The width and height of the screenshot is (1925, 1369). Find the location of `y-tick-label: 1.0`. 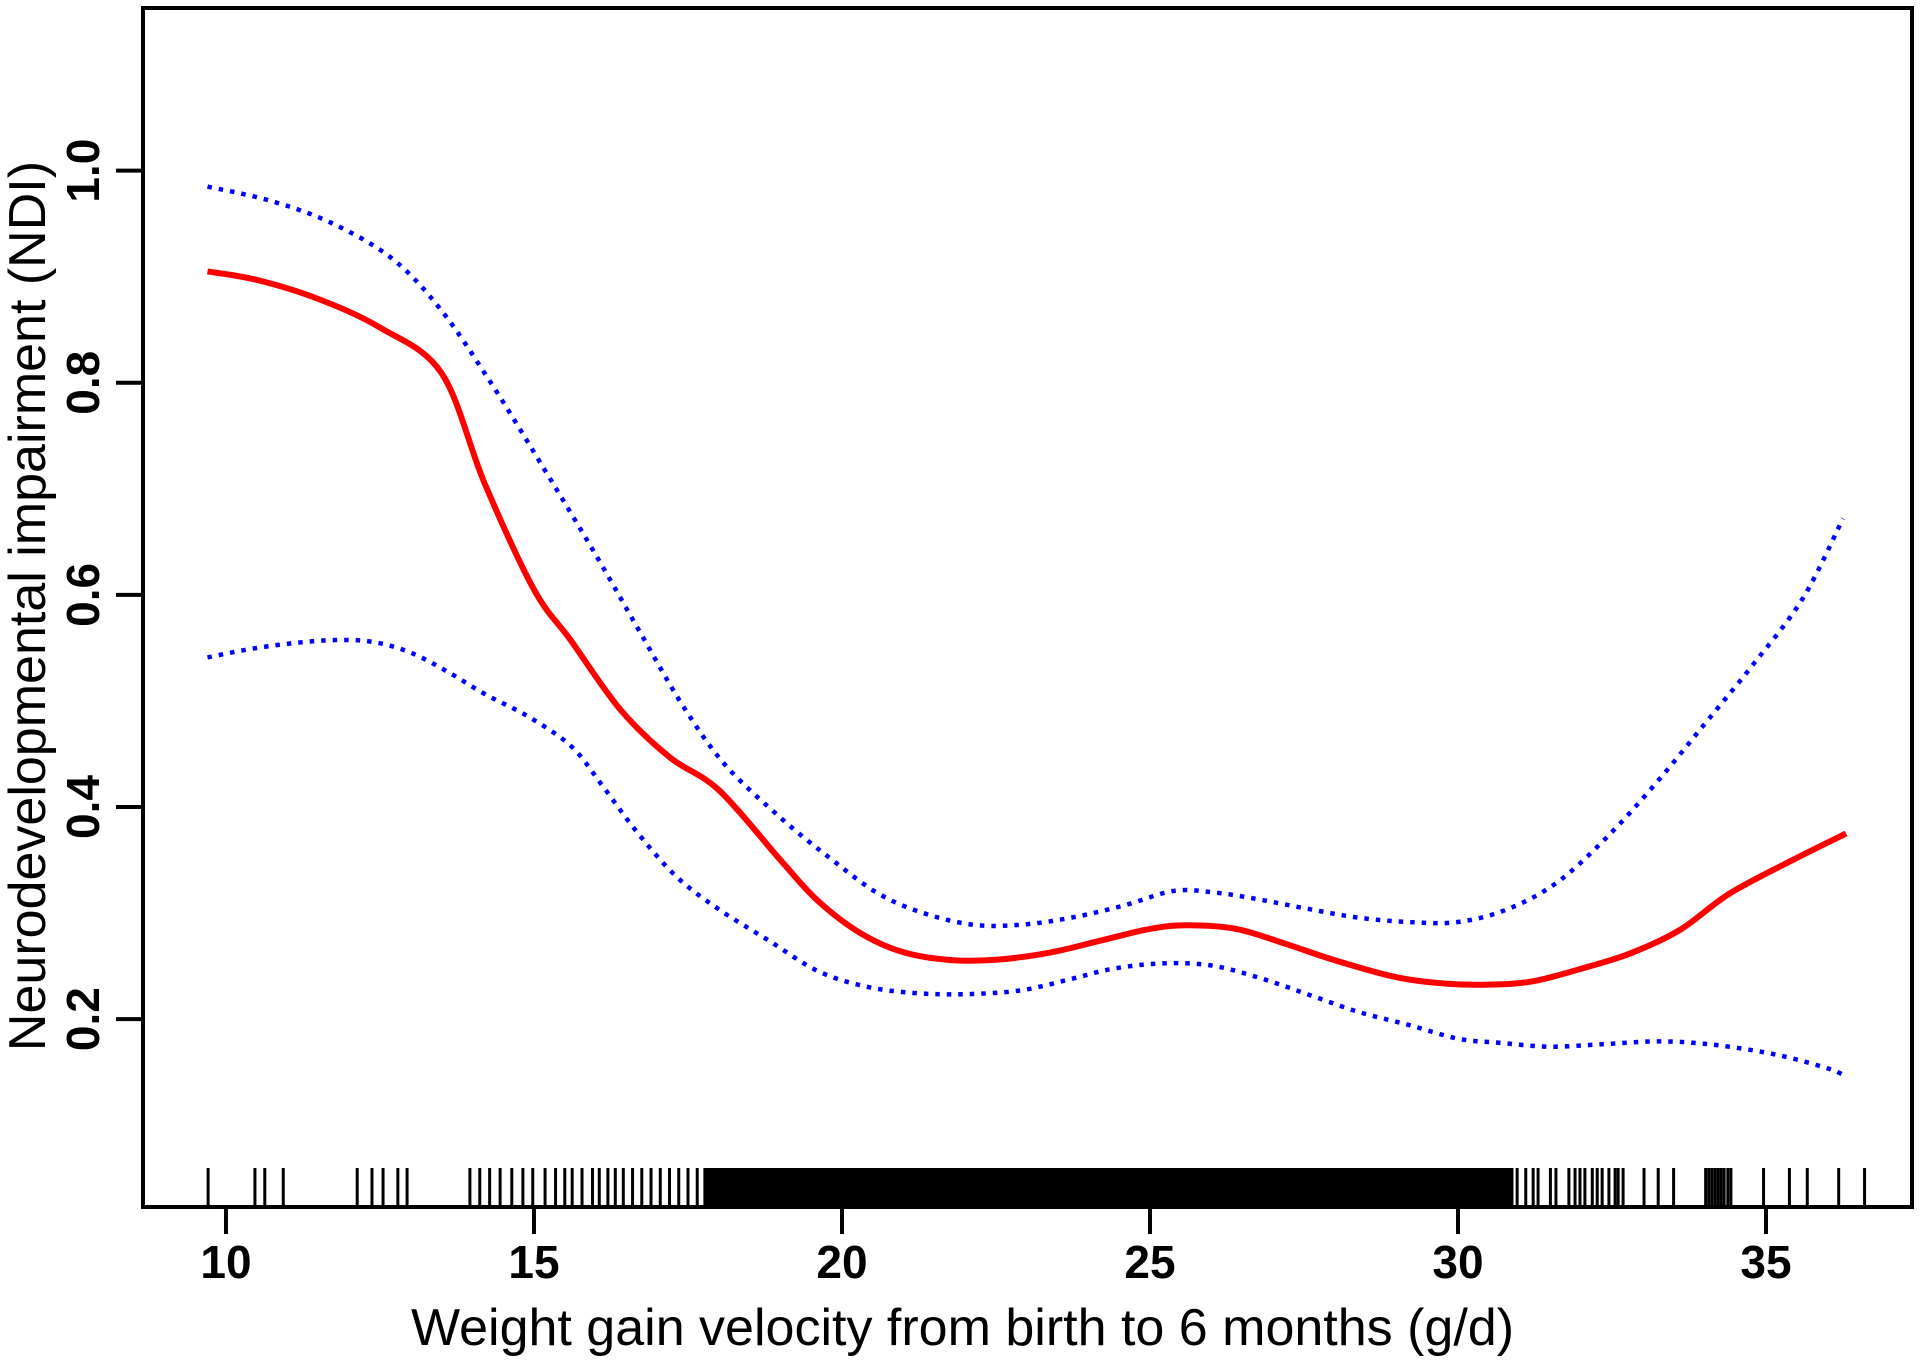

y-tick-label: 1.0 is located at coordinates (83, 171).